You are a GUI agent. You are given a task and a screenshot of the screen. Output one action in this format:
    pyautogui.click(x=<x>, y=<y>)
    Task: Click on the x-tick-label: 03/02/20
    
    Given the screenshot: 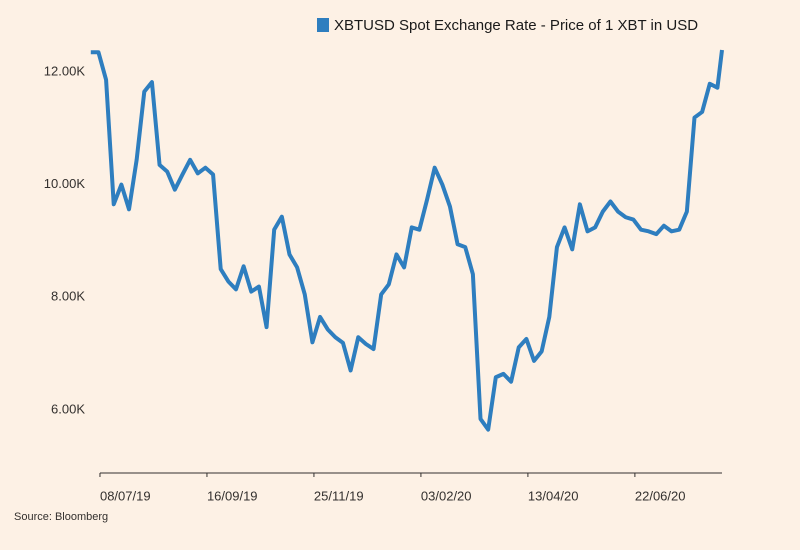 What is the action you would take?
    pyautogui.click(x=446, y=495)
    